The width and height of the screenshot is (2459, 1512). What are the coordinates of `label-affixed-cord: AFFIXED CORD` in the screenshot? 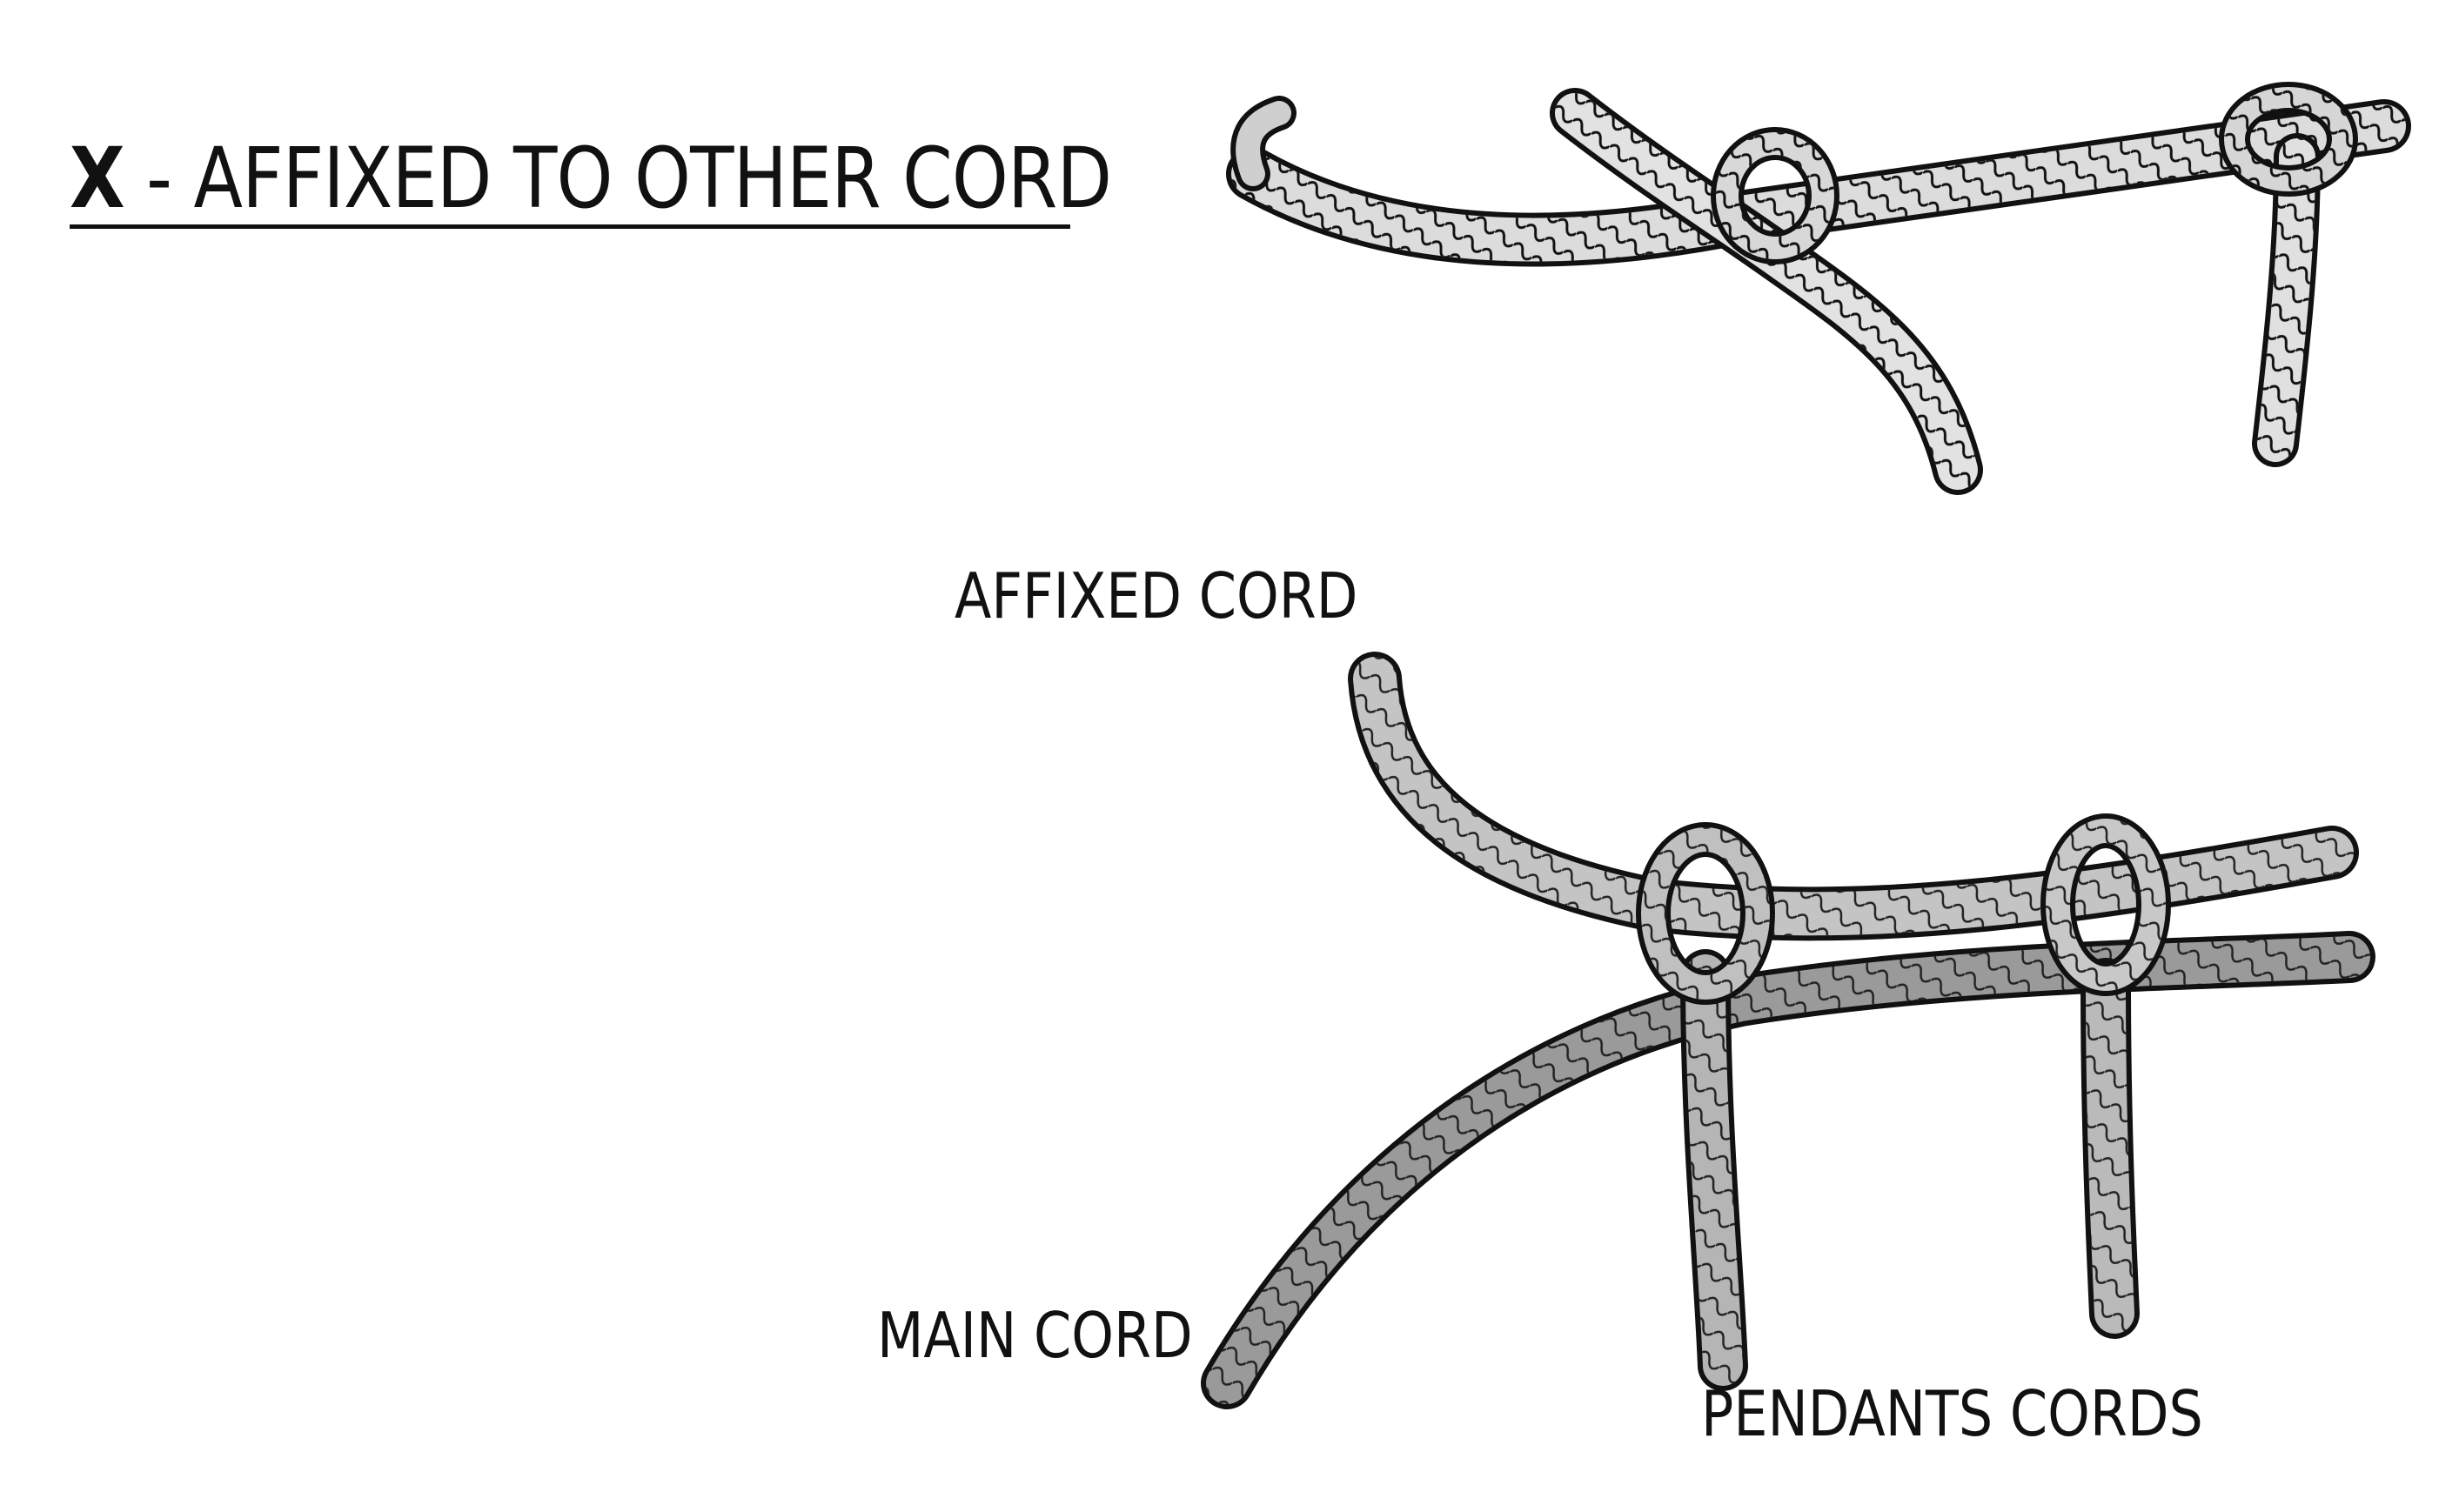 It's located at (1156, 596).